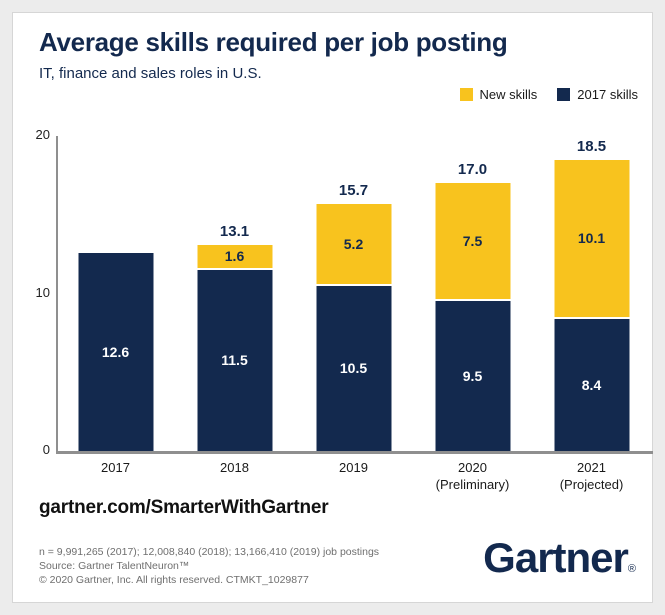  I want to click on x-axis-line, so click(354, 452).